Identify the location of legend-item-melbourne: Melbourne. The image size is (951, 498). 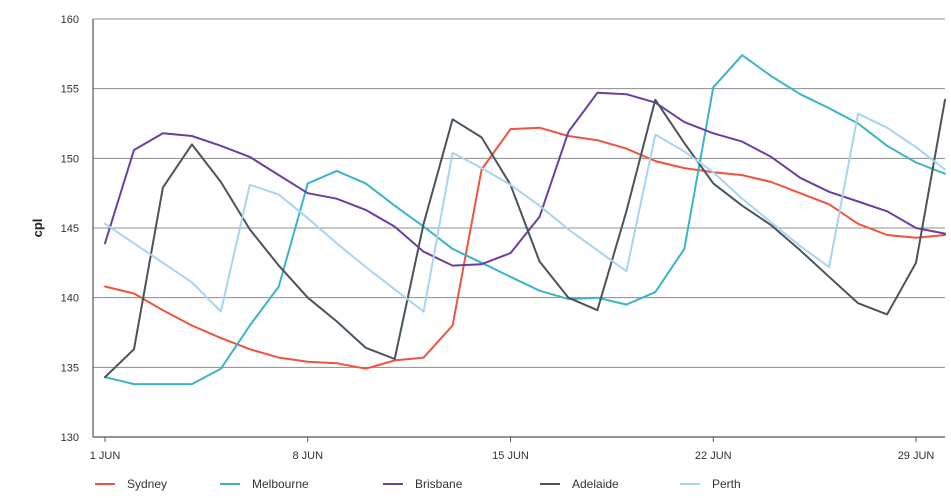
(264, 484).